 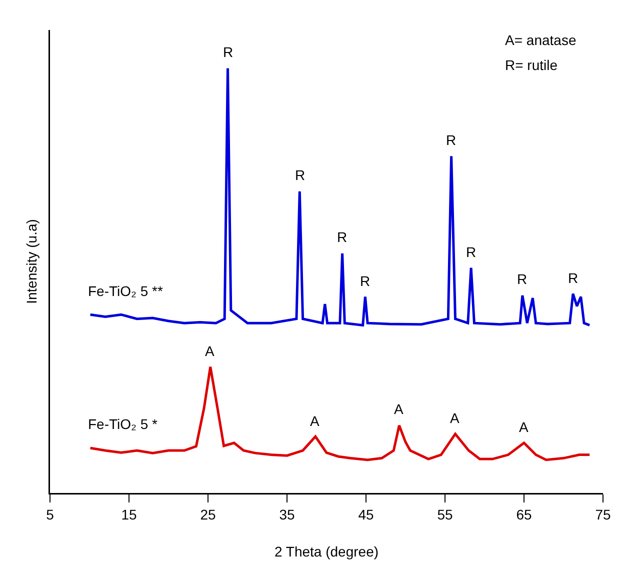 I want to click on series-label: Fe-TiO₂ 5 *, so click(x=123, y=424).